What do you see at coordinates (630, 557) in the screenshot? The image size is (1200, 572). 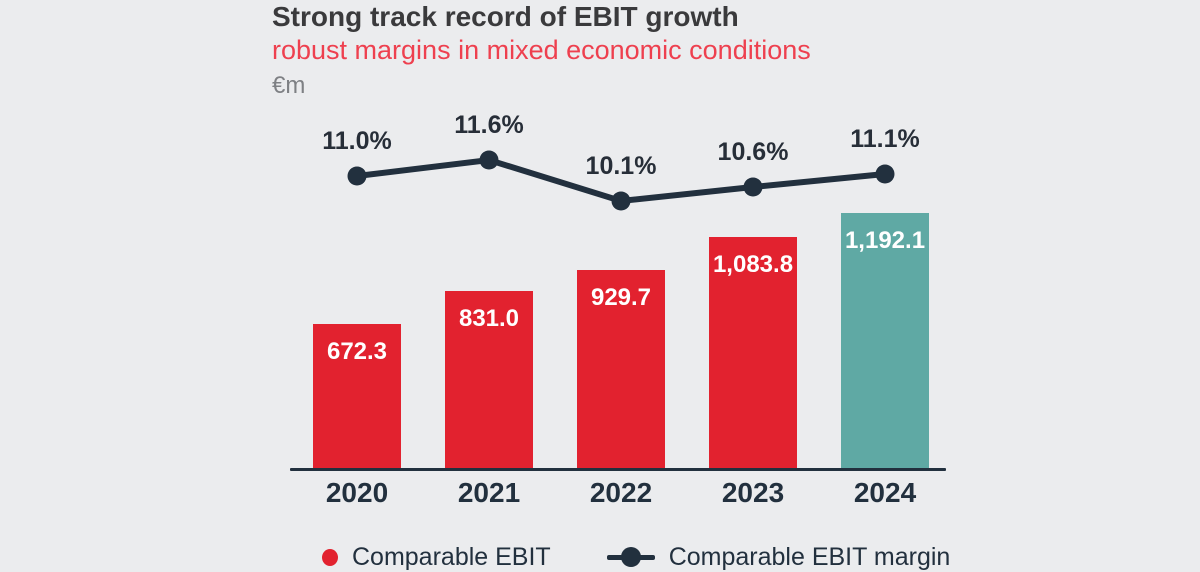 I see `legend-line-marker-icon` at bounding box center [630, 557].